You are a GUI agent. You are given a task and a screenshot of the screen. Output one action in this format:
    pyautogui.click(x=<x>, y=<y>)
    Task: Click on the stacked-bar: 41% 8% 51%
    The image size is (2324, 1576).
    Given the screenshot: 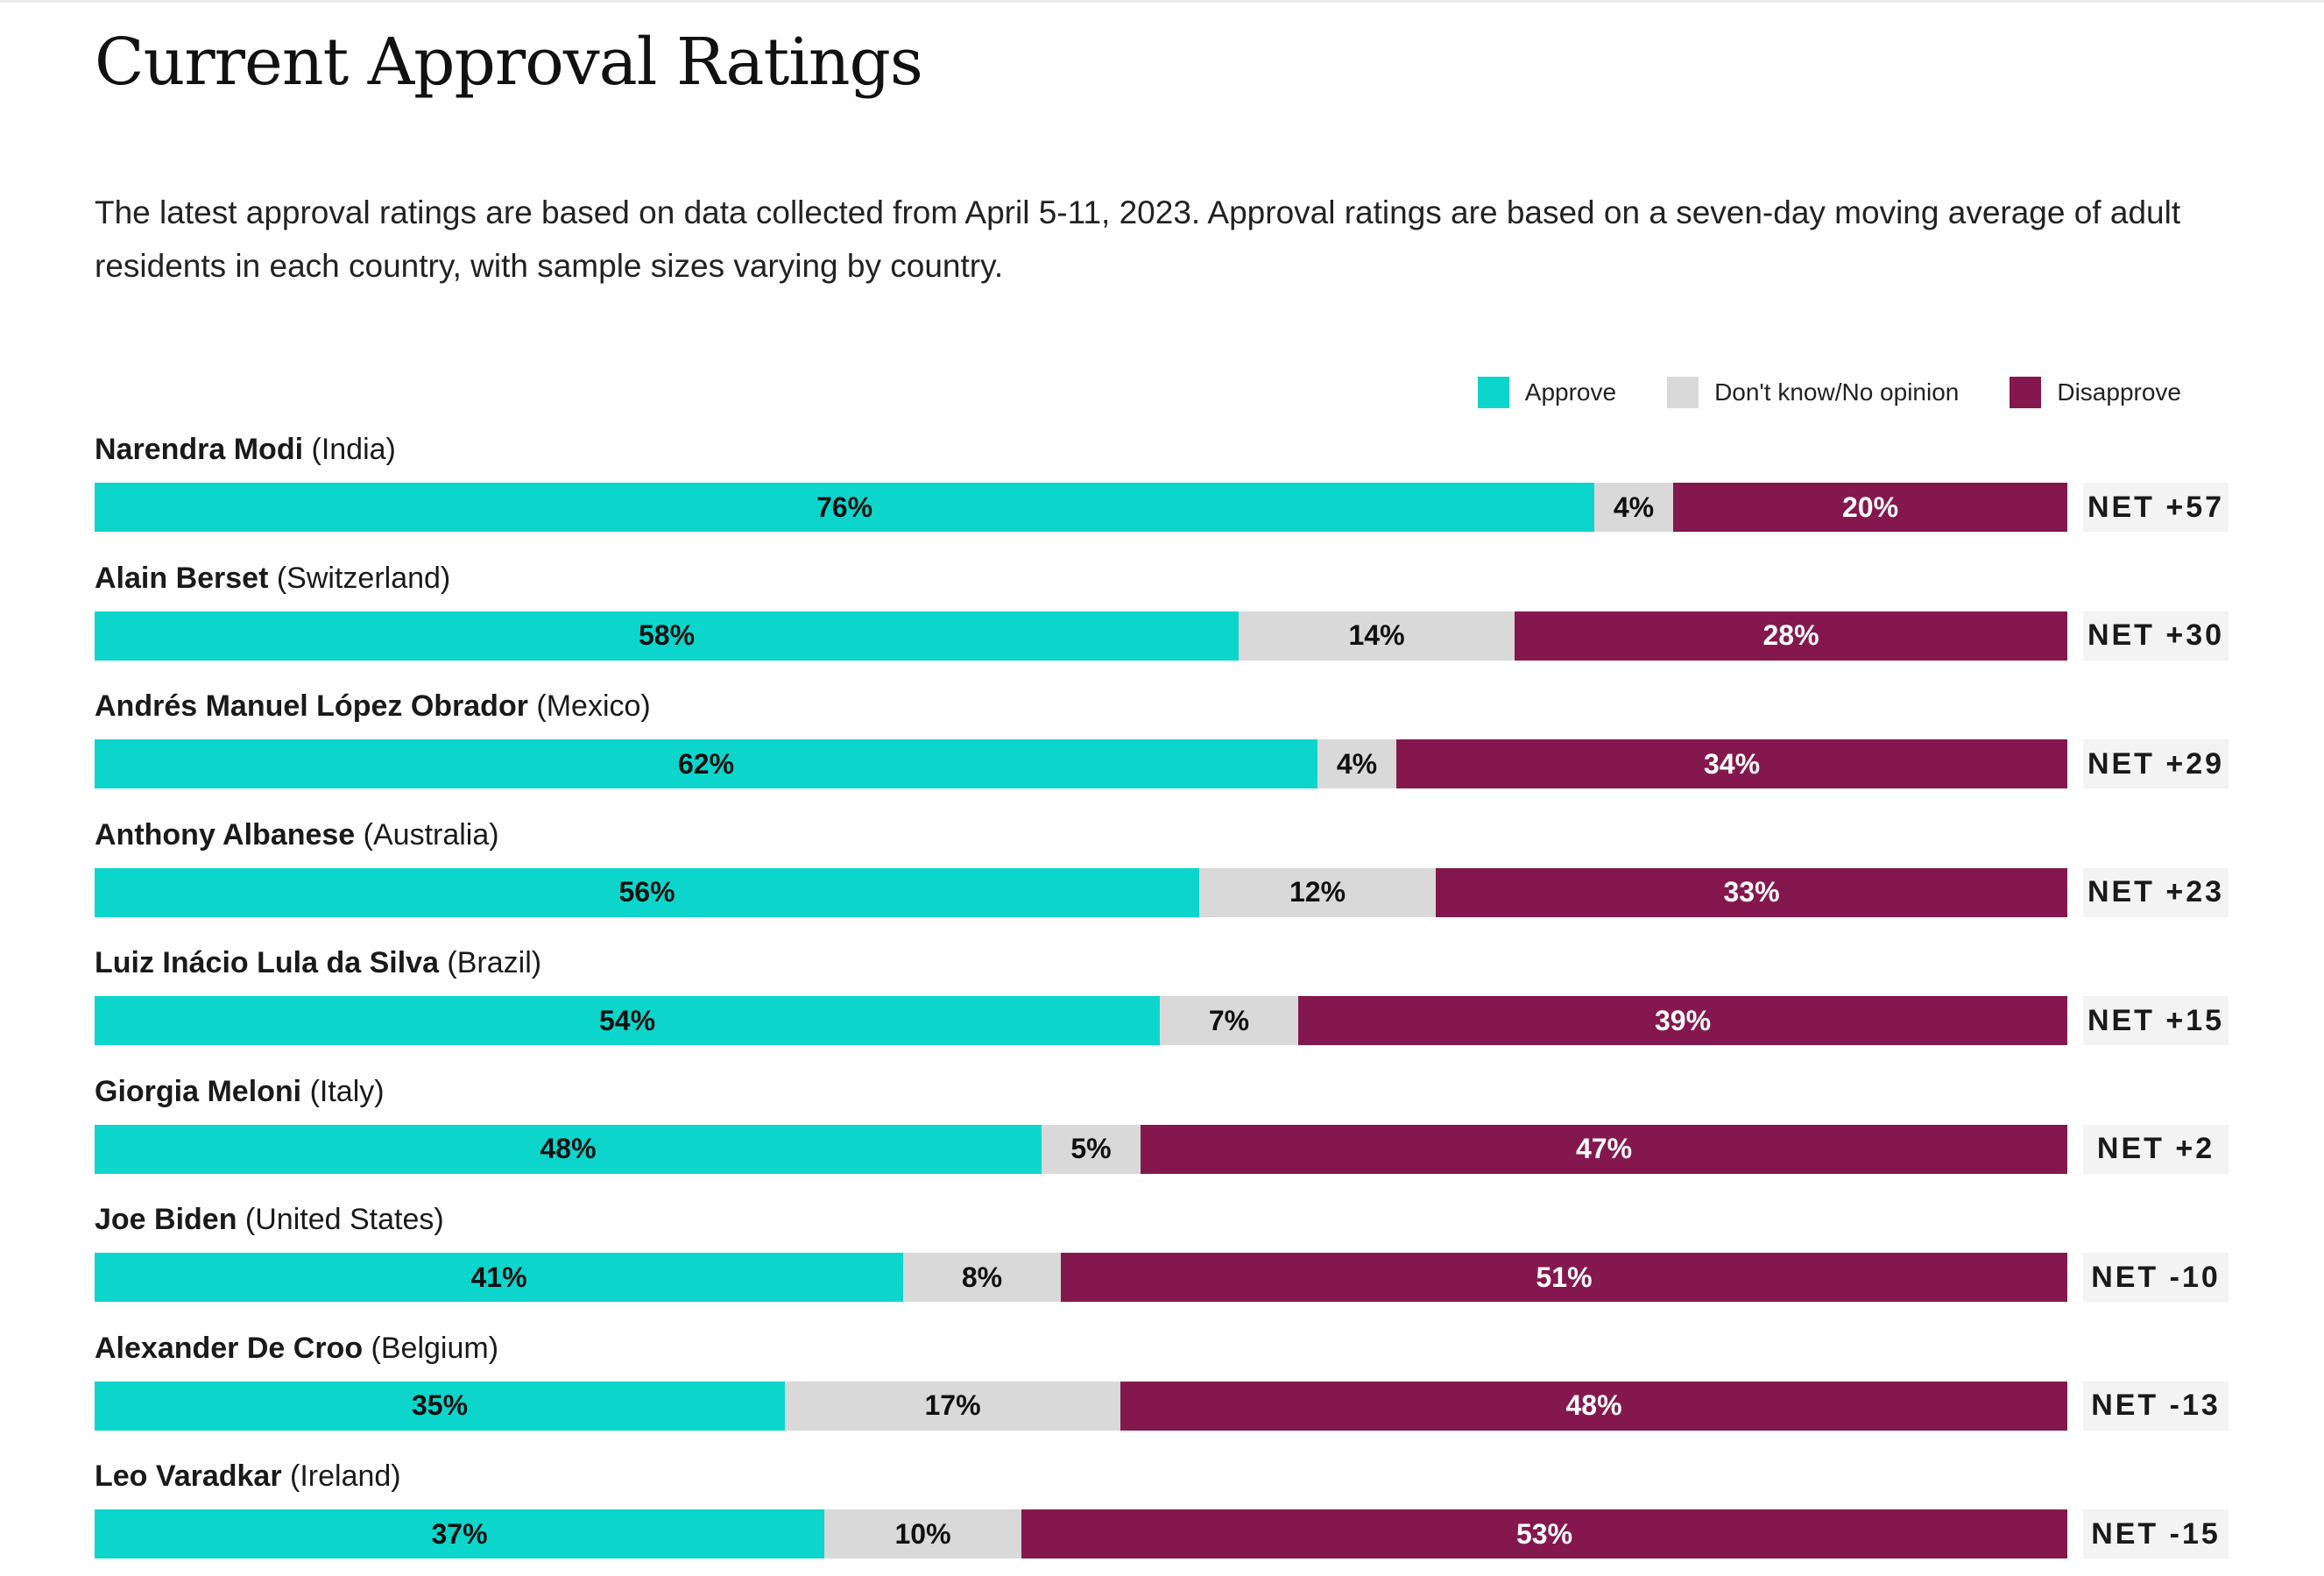 What is the action you would take?
    pyautogui.click(x=1081, y=1277)
    